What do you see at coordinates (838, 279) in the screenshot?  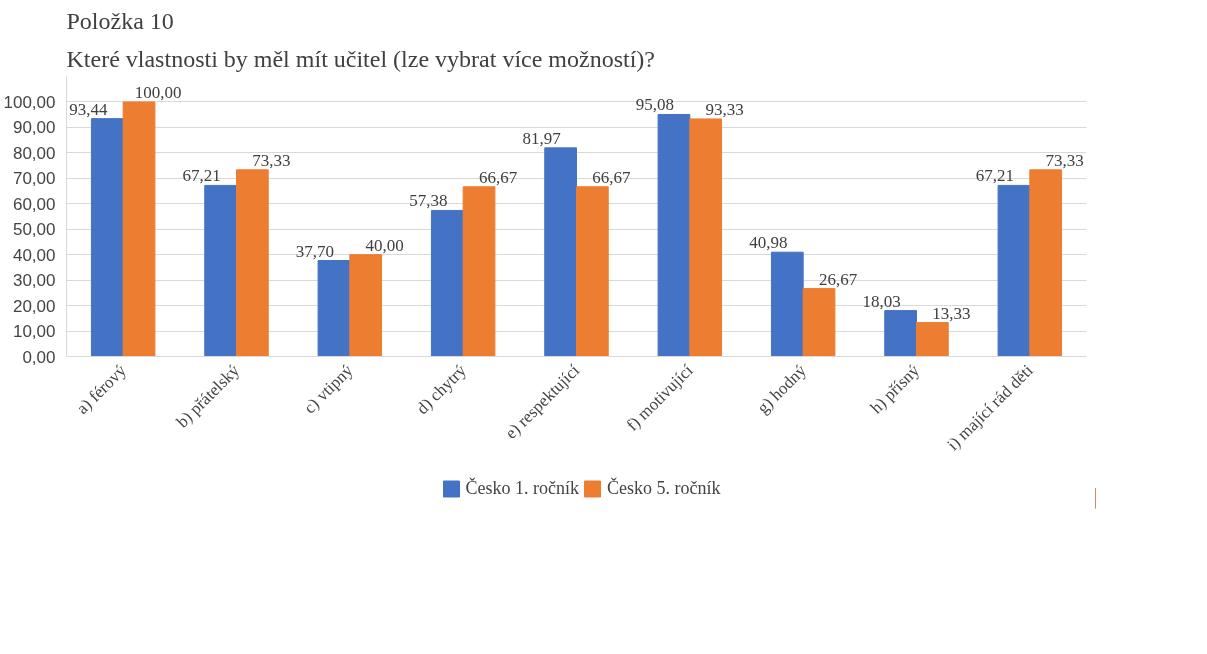 I see `data-label: 26,67` at bounding box center [838, 279].